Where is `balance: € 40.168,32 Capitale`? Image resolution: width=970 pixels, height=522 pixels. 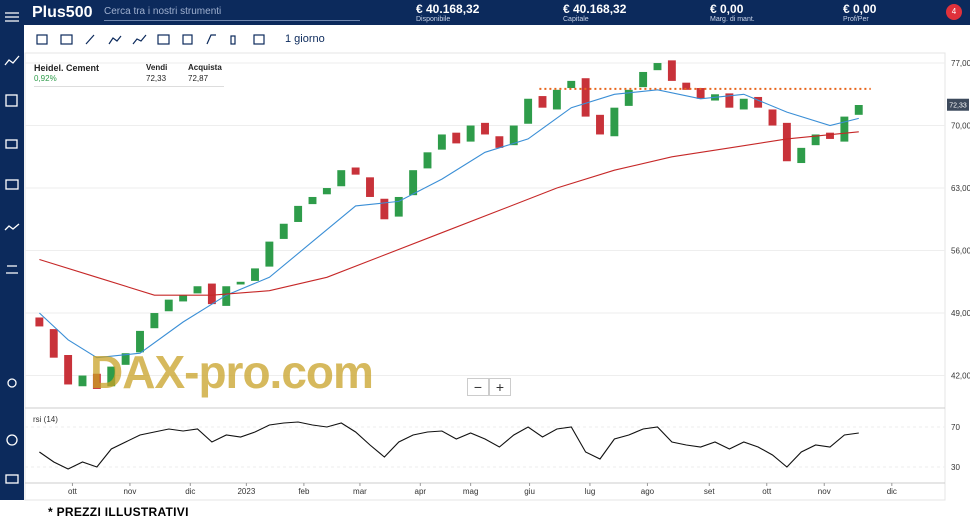
balance: € 40.168,32 Capitale is located at coordinates (594, 12).